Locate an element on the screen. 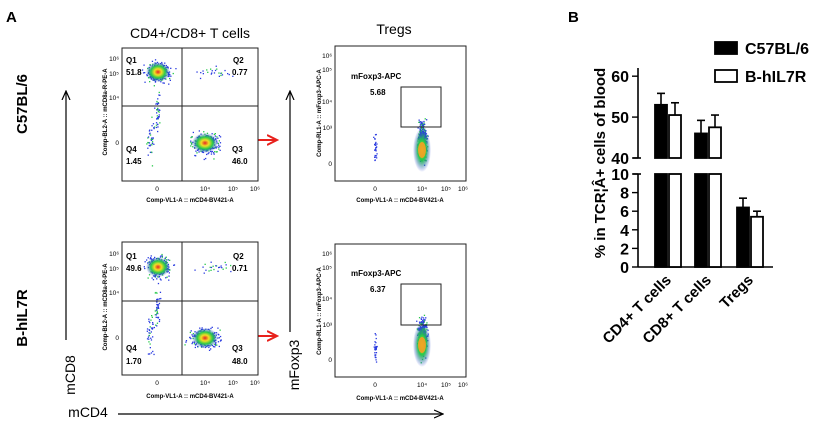 This screenshot has height=425, width=830. gate-value: 6.37 is located at coordinates (378, 289).